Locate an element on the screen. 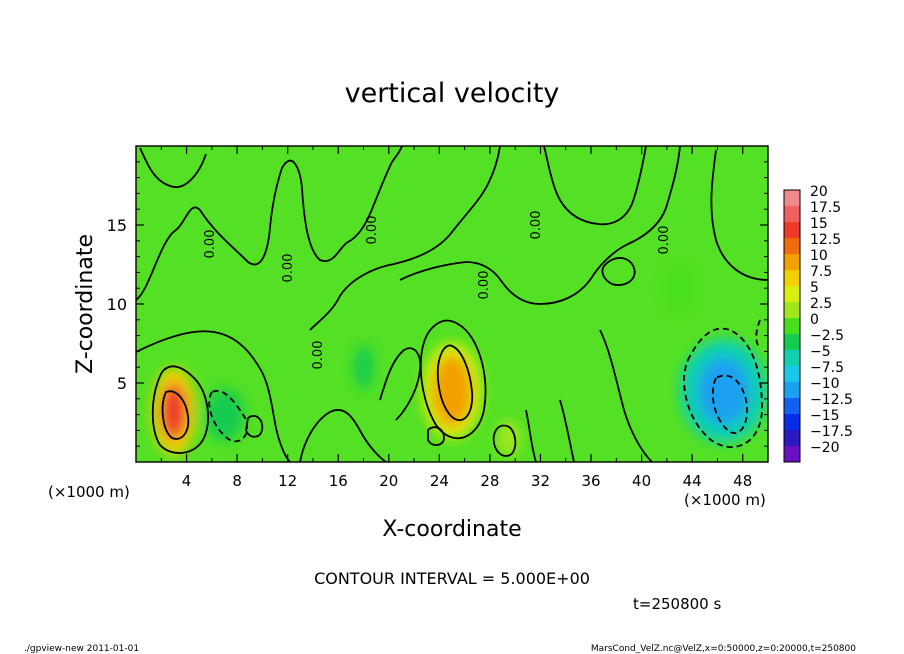 This screenshot has width=904, height=654. colorbar-label: −15 is located at coordinates (825, 416).